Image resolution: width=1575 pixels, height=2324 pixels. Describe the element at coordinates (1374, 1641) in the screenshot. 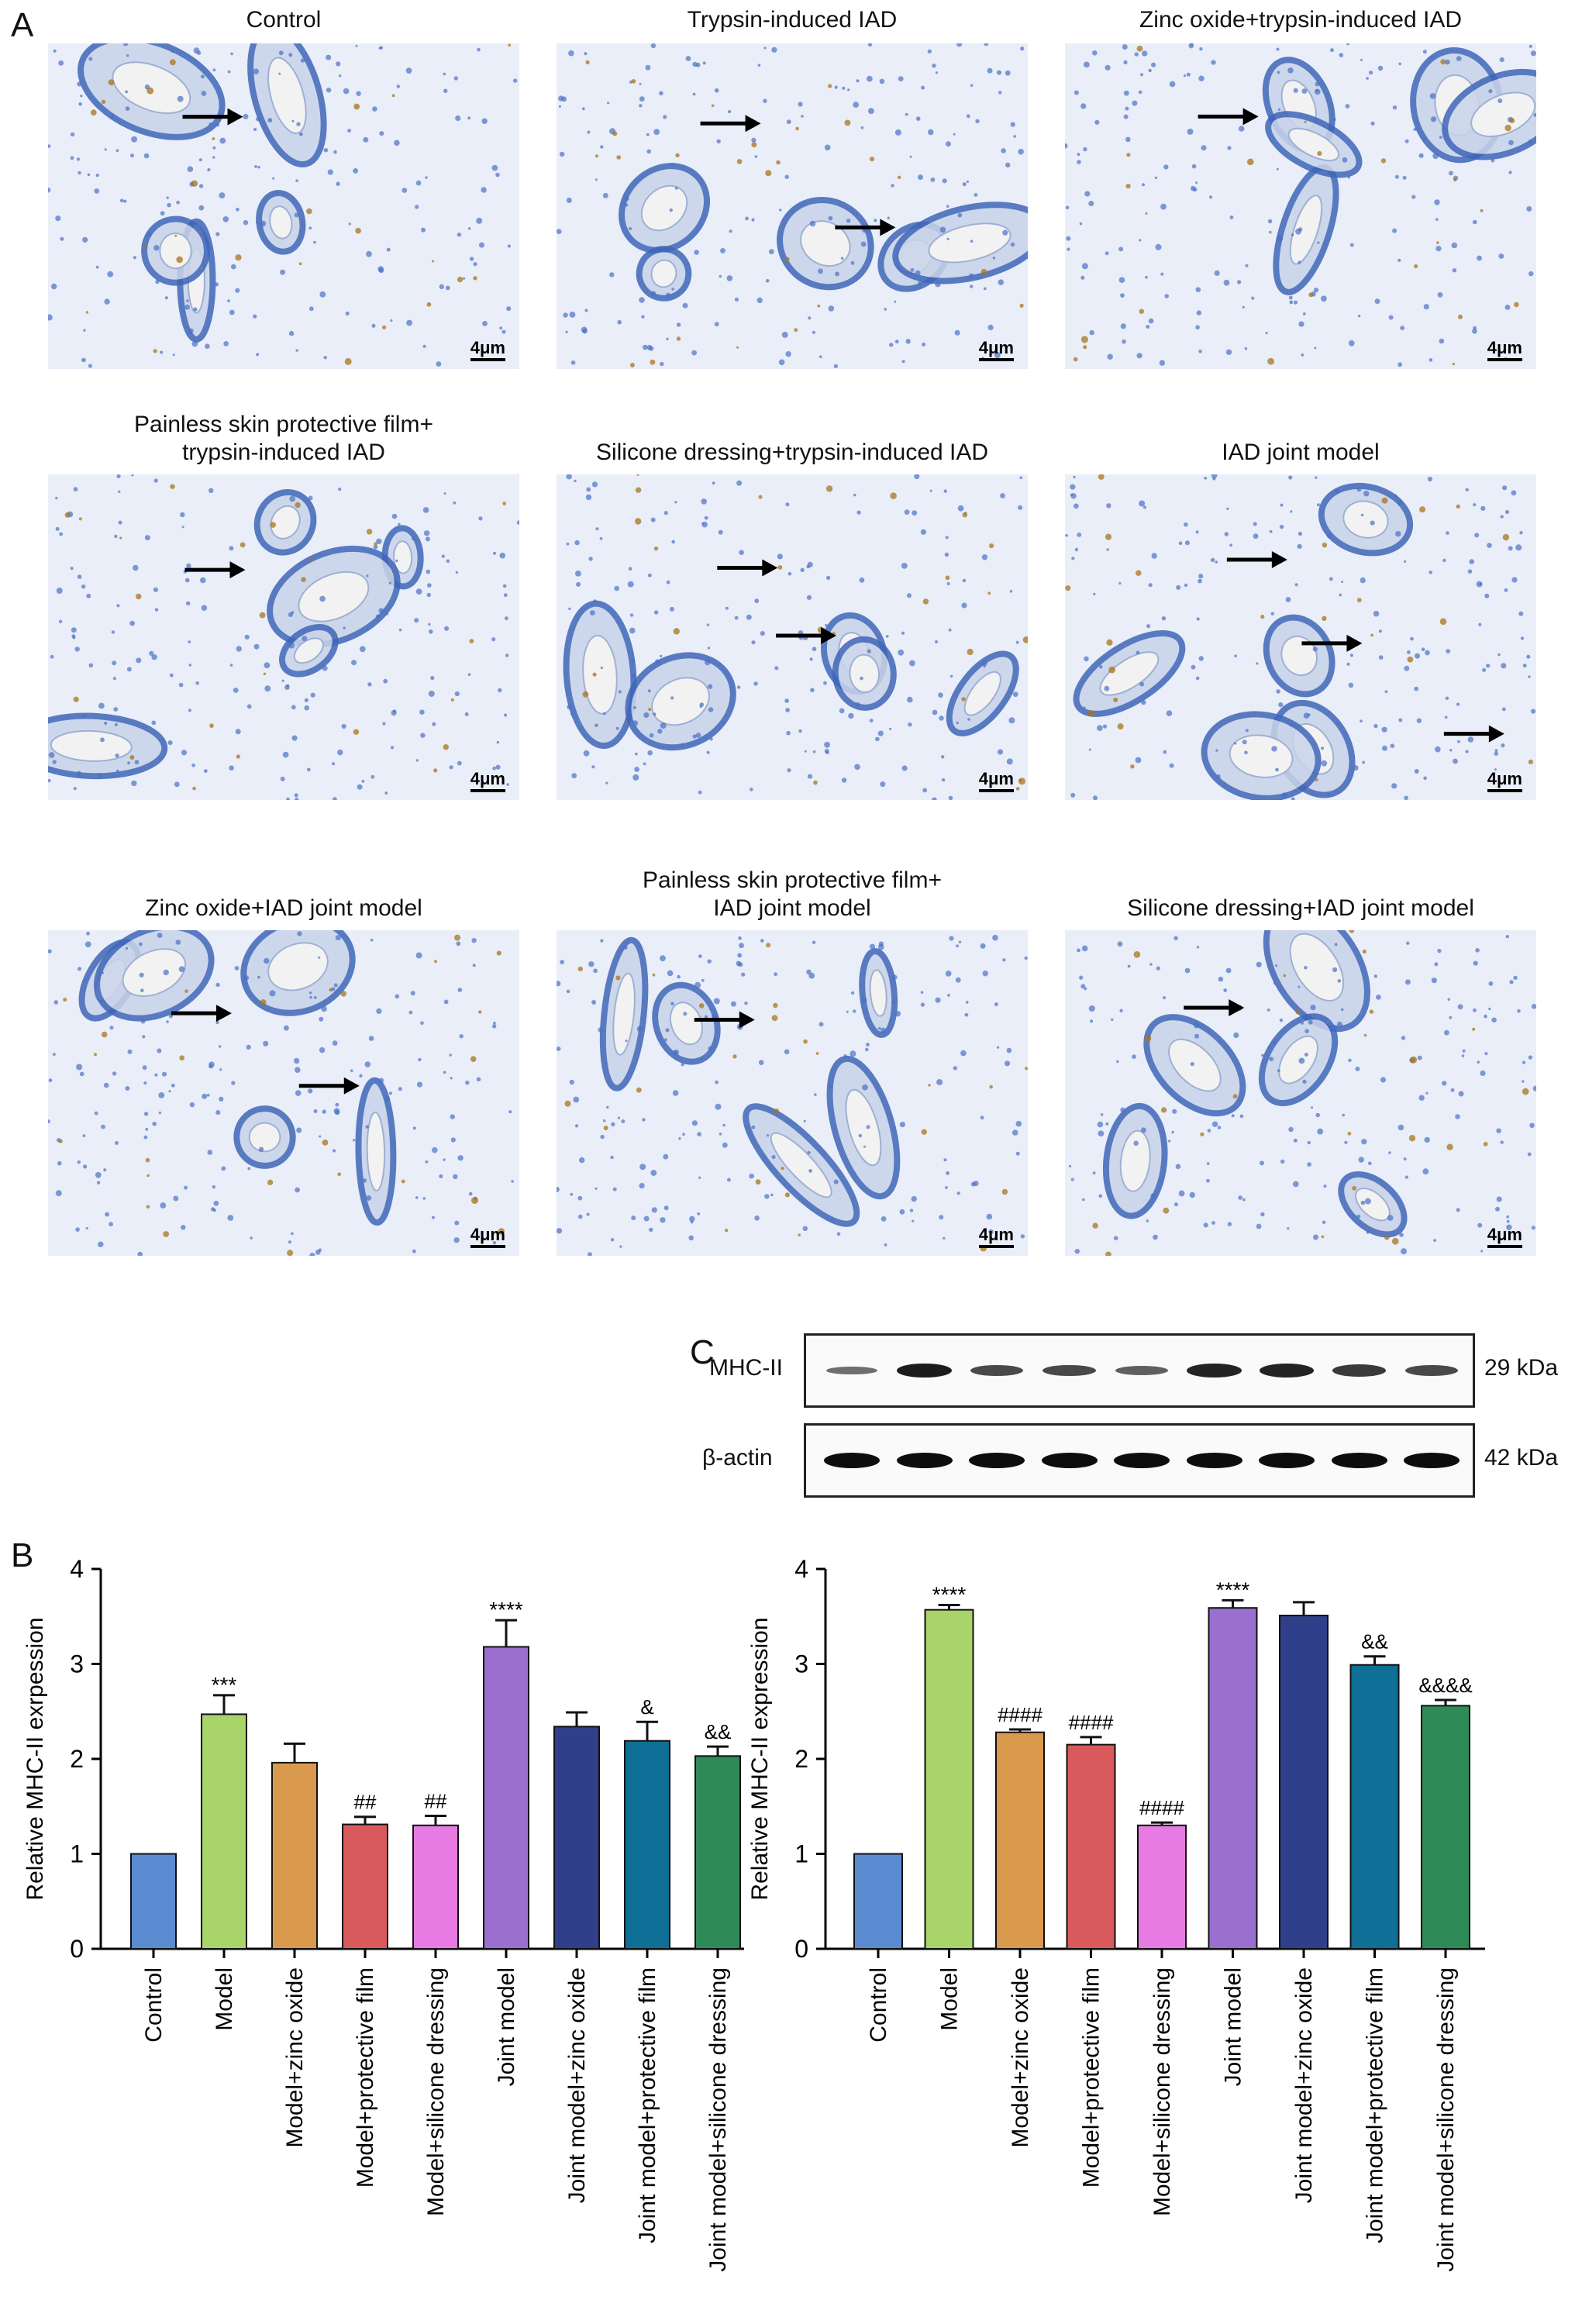

I see `significance-label: &&` at that location.